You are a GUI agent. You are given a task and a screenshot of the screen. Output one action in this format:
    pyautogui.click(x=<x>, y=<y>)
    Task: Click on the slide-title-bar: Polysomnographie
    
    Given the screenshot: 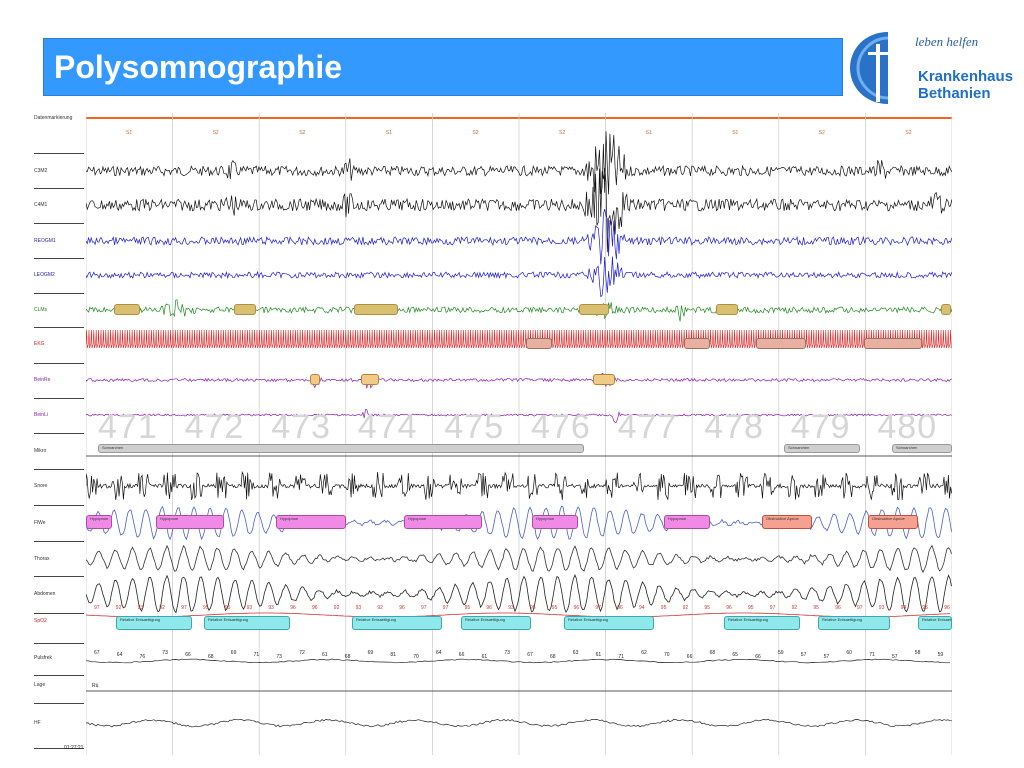 What is the action you would take?
    pyautogui.click(x=443, y=67)
    